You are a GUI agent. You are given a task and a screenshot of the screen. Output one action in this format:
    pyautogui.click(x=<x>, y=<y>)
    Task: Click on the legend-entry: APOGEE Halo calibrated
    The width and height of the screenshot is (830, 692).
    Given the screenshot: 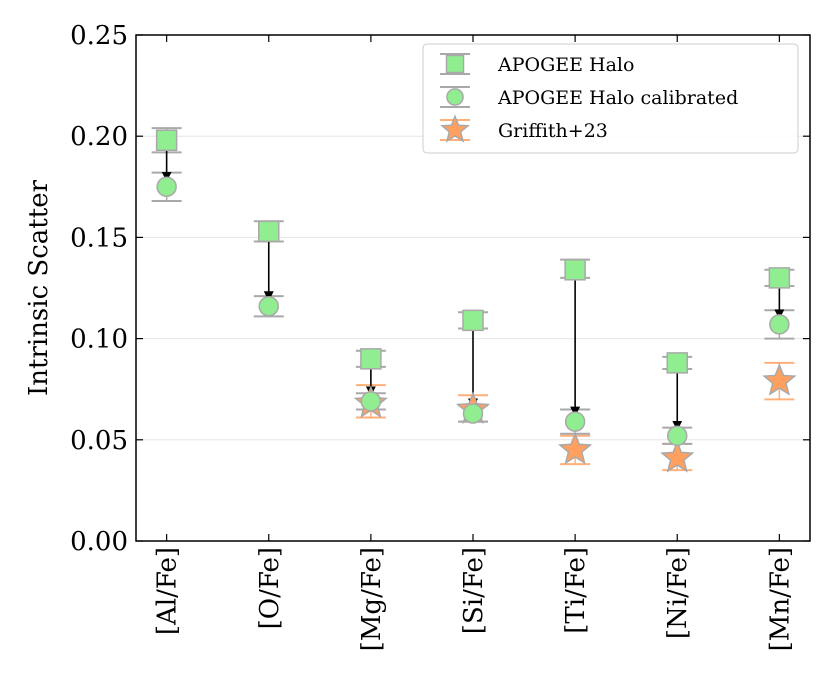 What is the action you would take?
    pyautogui.click(x=589, y=97)
    